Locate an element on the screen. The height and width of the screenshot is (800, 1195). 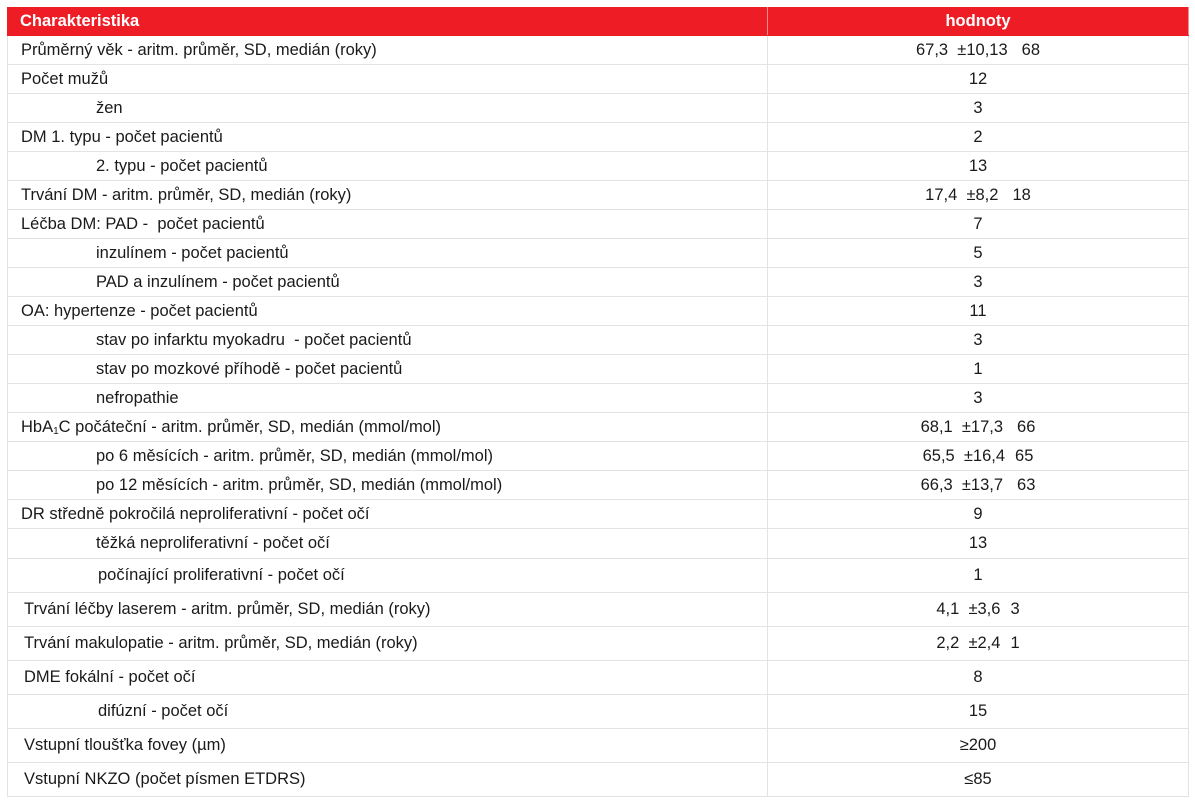
row-label: nefropathie is located at coordinates (387, 398).